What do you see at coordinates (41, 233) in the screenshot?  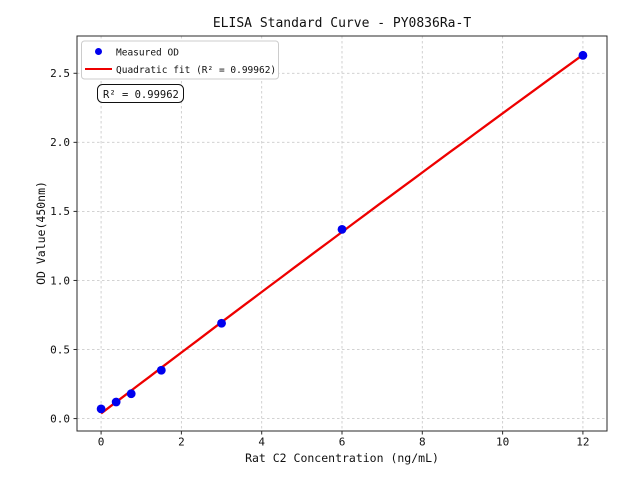 I see `y-axis-label: OD Value(450nm)` at bounding box center [41, 233].